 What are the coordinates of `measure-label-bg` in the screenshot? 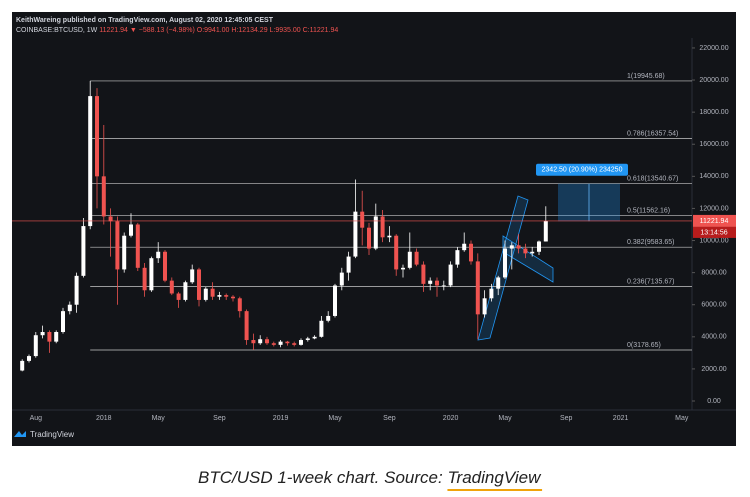 It's located at (582, 169).